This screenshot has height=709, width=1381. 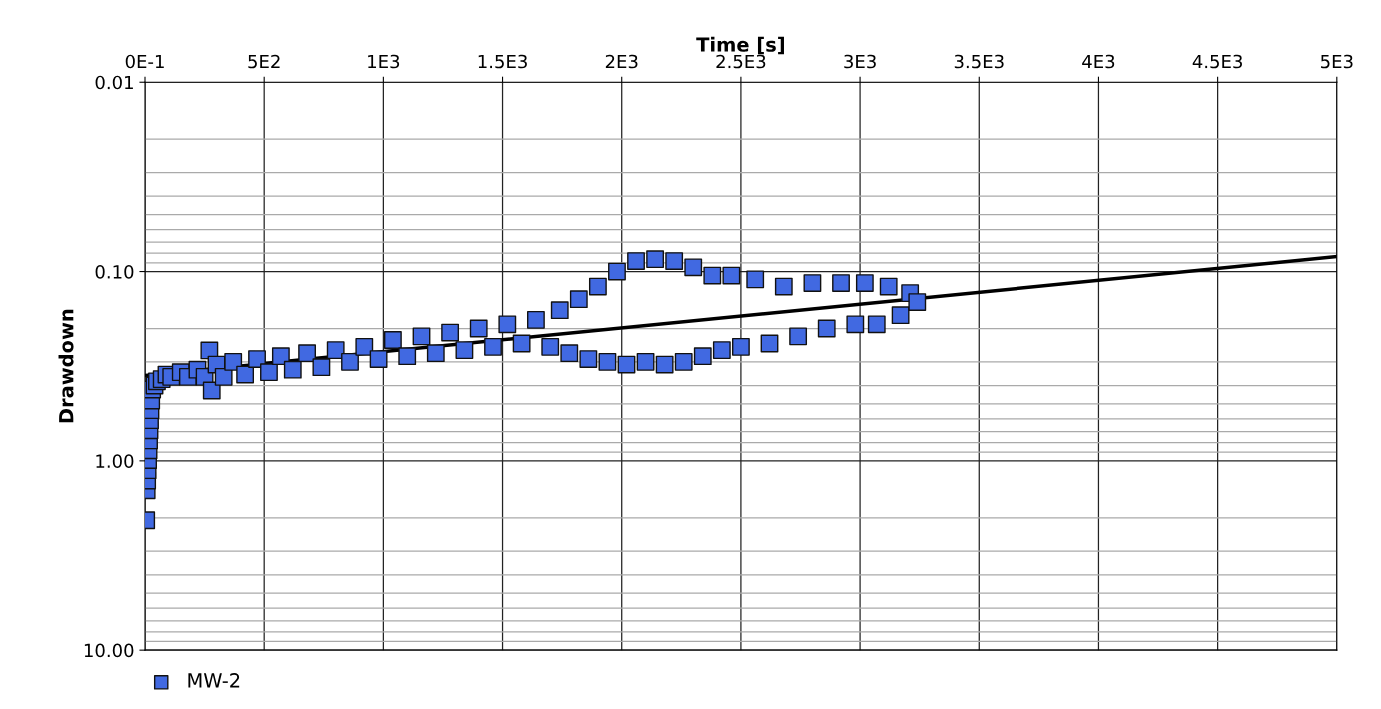 What do you see at coordinates (214, 680) in the screenshot?
I see `legend-label: MW-2` at bounding box center [214, 680].